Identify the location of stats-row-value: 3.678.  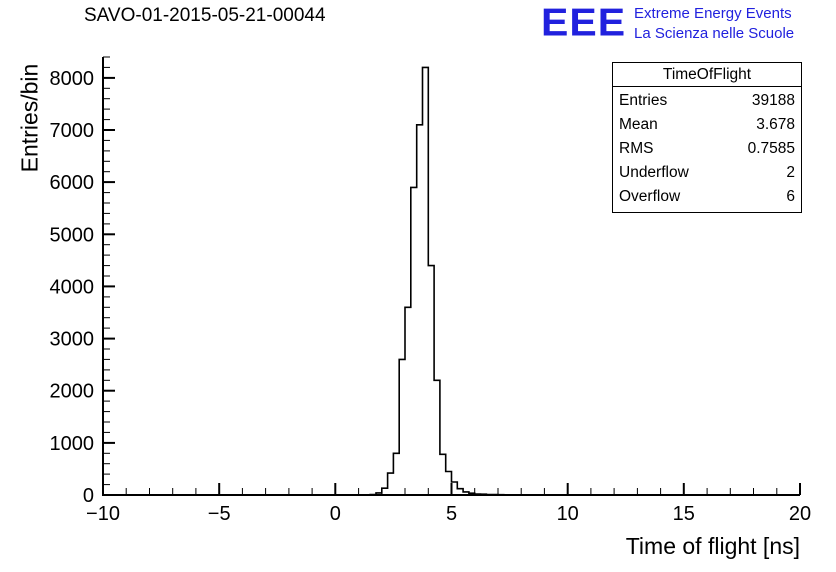
(775, 124).